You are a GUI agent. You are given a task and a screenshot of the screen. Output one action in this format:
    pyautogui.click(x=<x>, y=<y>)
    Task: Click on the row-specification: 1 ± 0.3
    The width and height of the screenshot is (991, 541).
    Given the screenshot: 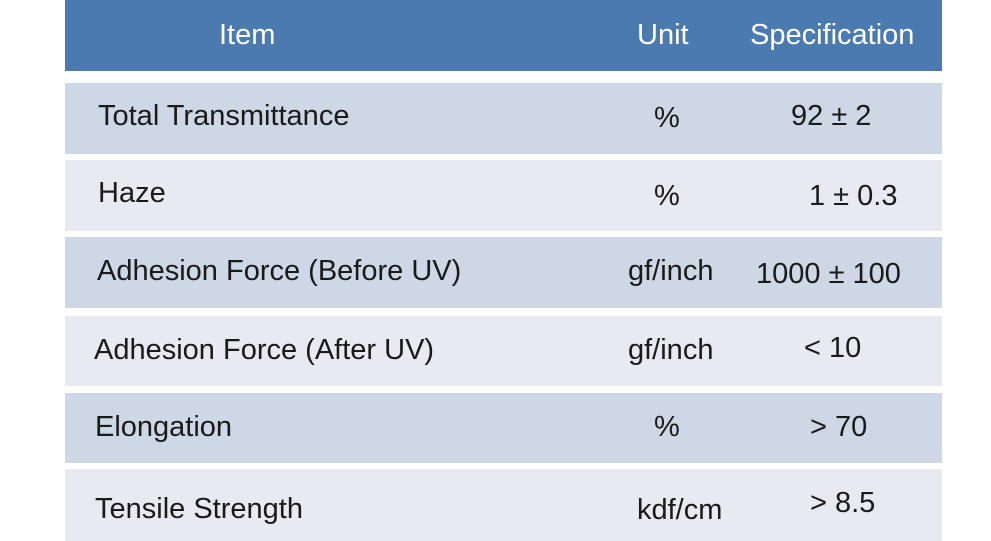 What is the action you would take?
    pyautogui.click(x=853, y=196)
    